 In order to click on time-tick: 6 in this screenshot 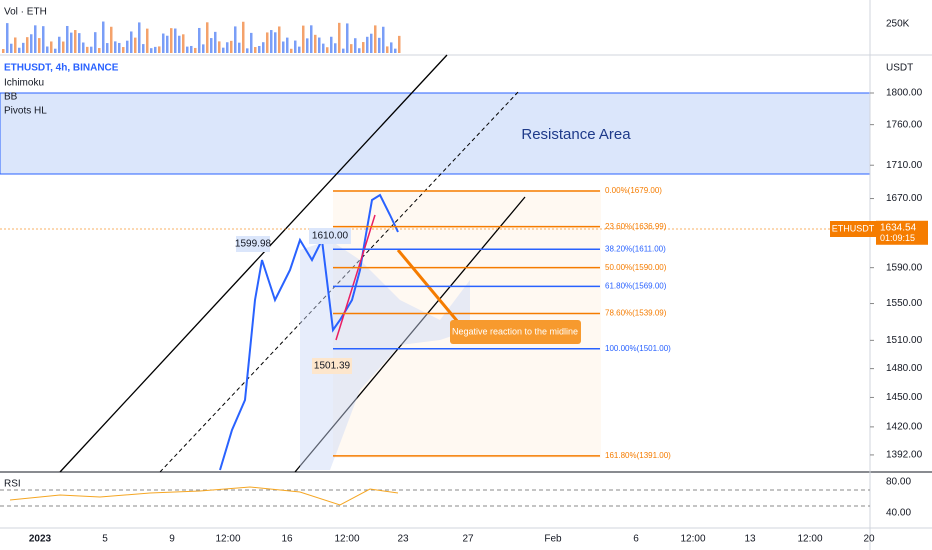, I will do `click(636, 539)`.